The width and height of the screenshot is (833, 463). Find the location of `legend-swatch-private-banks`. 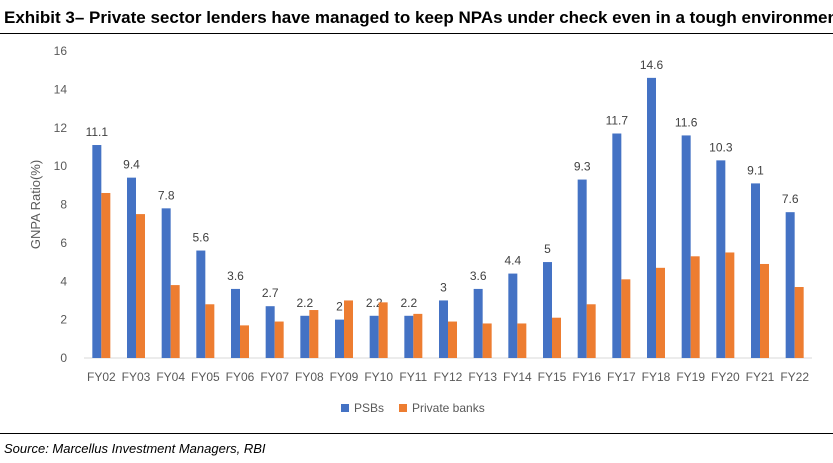

legend-swatch-private-banks is located at coordinates (403, 408).